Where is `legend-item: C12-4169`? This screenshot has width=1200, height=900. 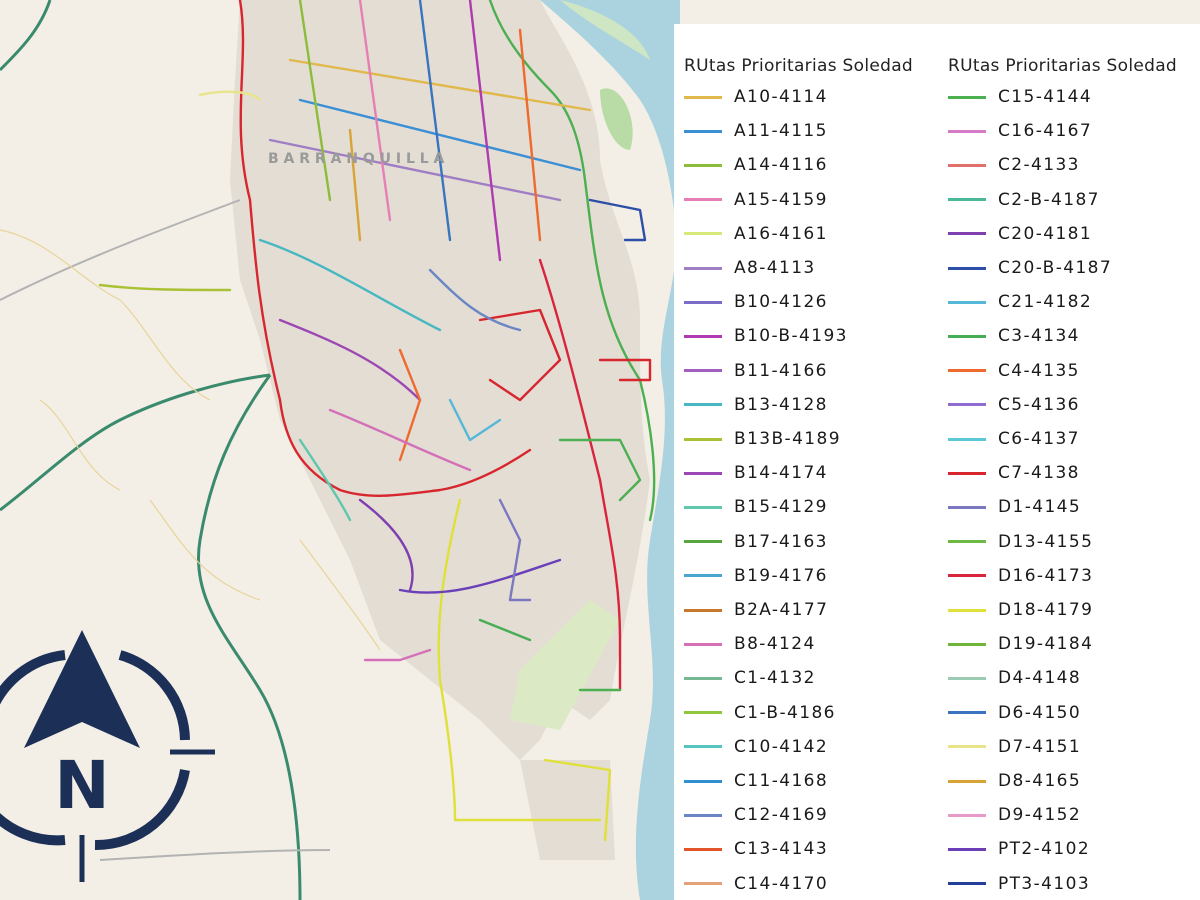
legend-item: C12-4169 is located at coordinates (756, 815).